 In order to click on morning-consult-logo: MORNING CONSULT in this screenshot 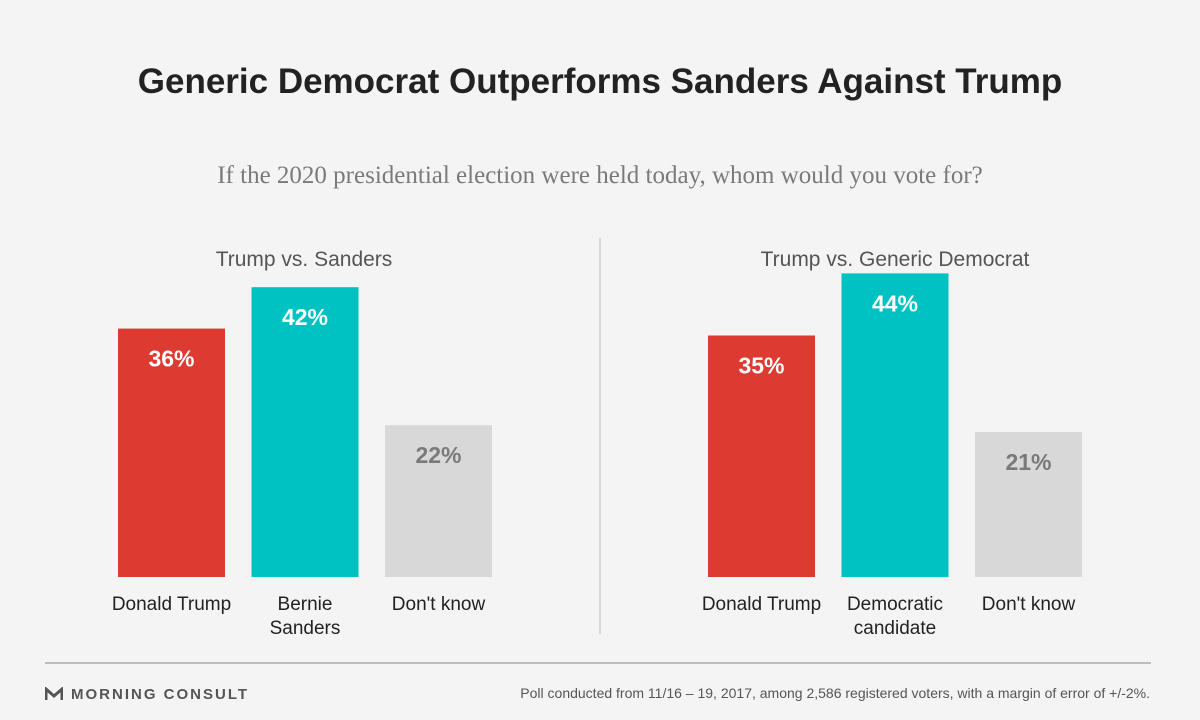, I will do `click(147, 694)`.